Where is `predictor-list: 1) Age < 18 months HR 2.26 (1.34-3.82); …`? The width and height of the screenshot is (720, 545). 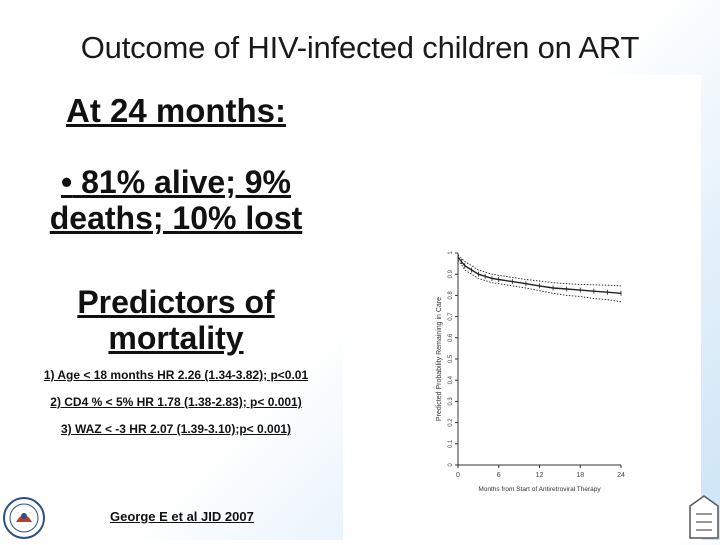
predictor-list: 1) Age < 18 months HR 2.26 (1.34-3.82); … is located at coordinates (176, 402).